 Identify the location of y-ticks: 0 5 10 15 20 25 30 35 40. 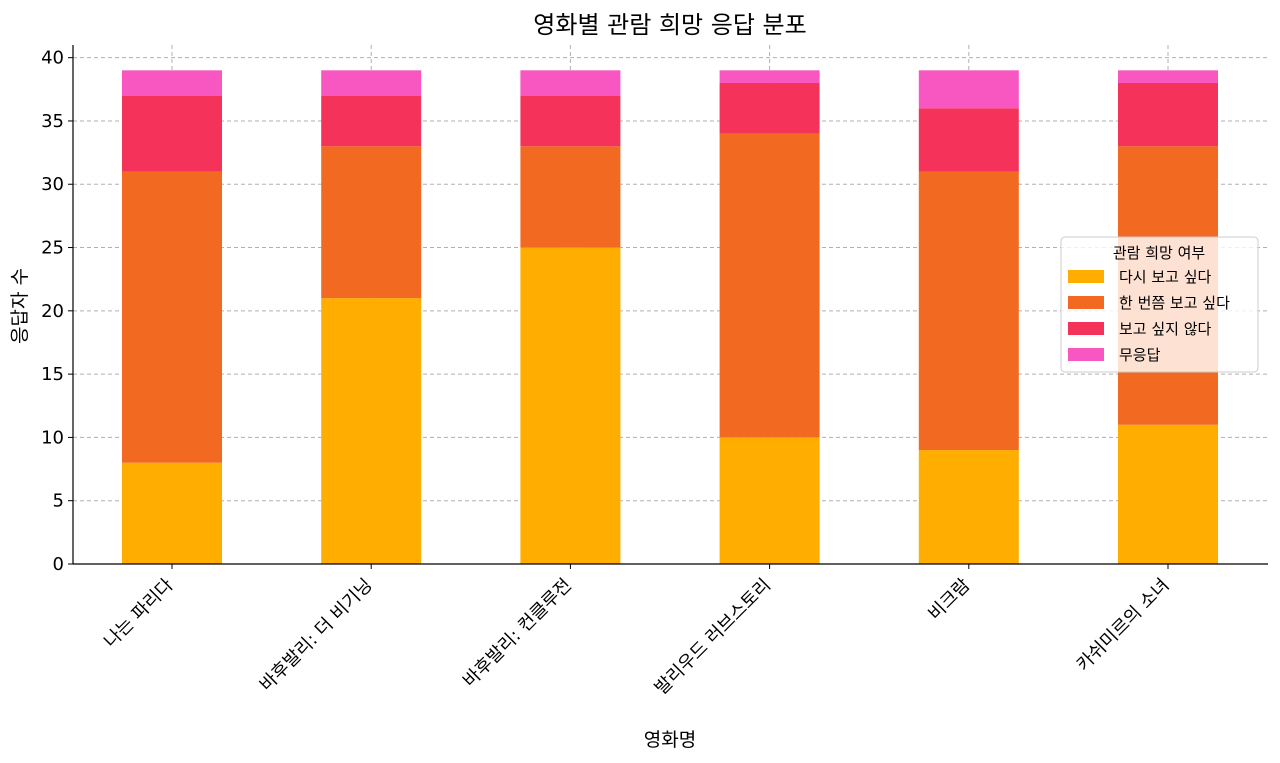
(57, 311).